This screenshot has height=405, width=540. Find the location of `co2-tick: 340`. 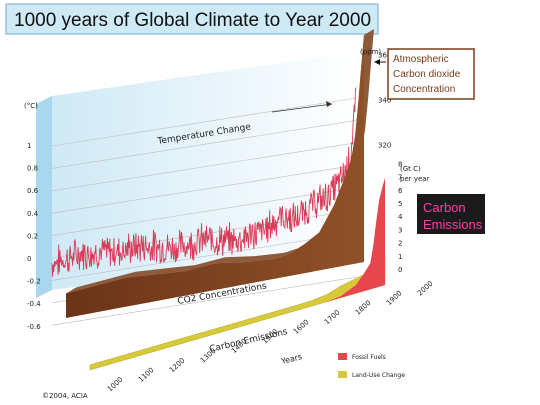

co2-tick: 340 is located at coordinates (384, 100).